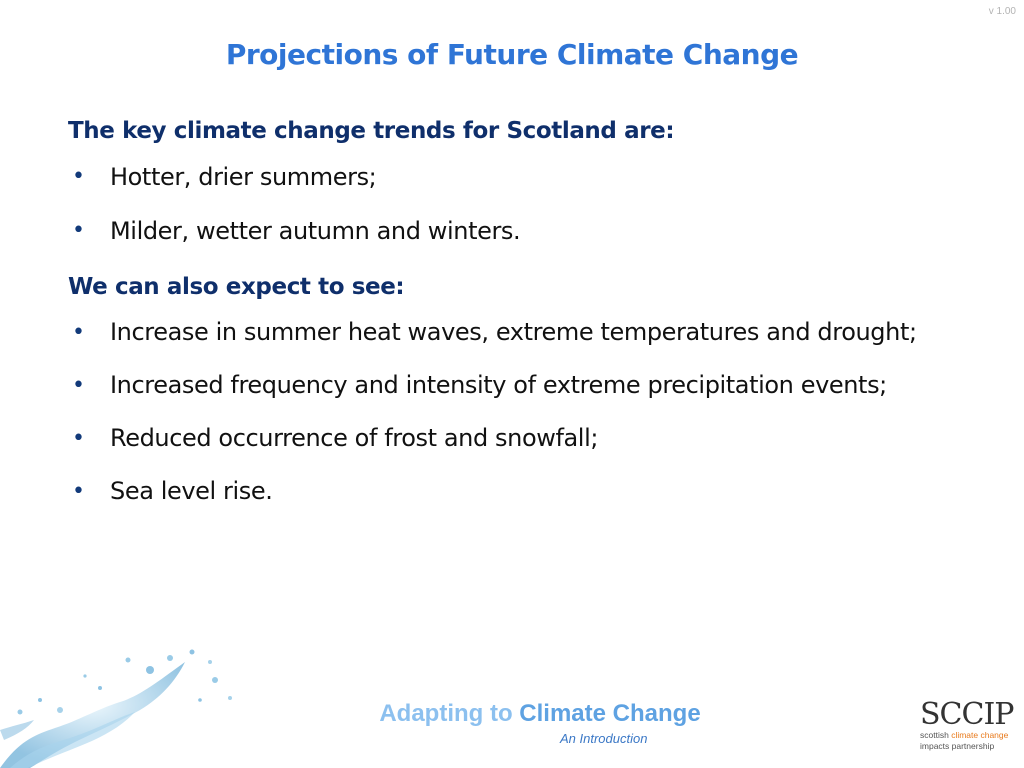 The height and width of the screenshot is (768, 1024). I want to click on list-item-text: Hotter, drier summers;, so click(243, 177).